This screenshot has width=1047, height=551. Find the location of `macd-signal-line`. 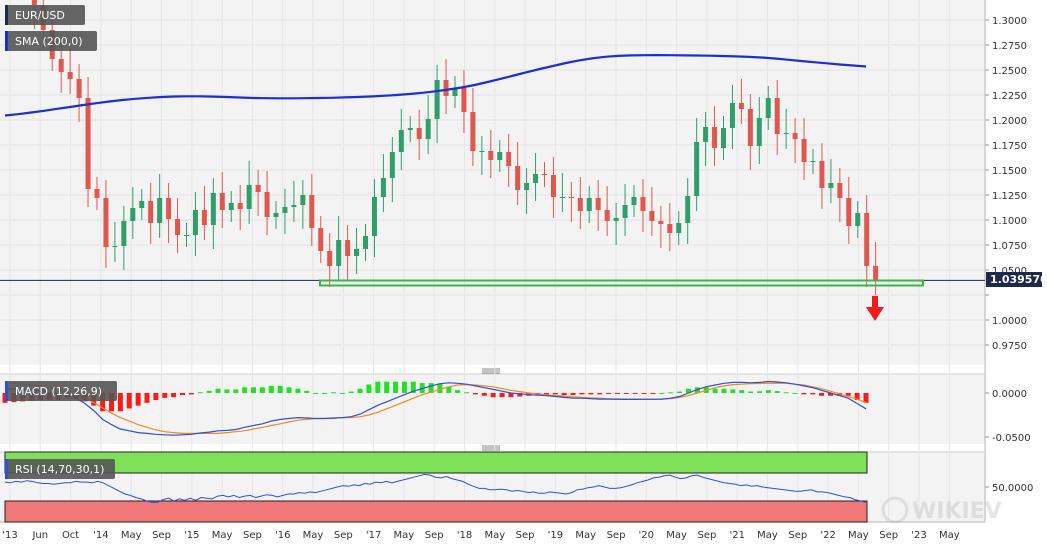

macd-signal-line is located at coordinates (435, 407).